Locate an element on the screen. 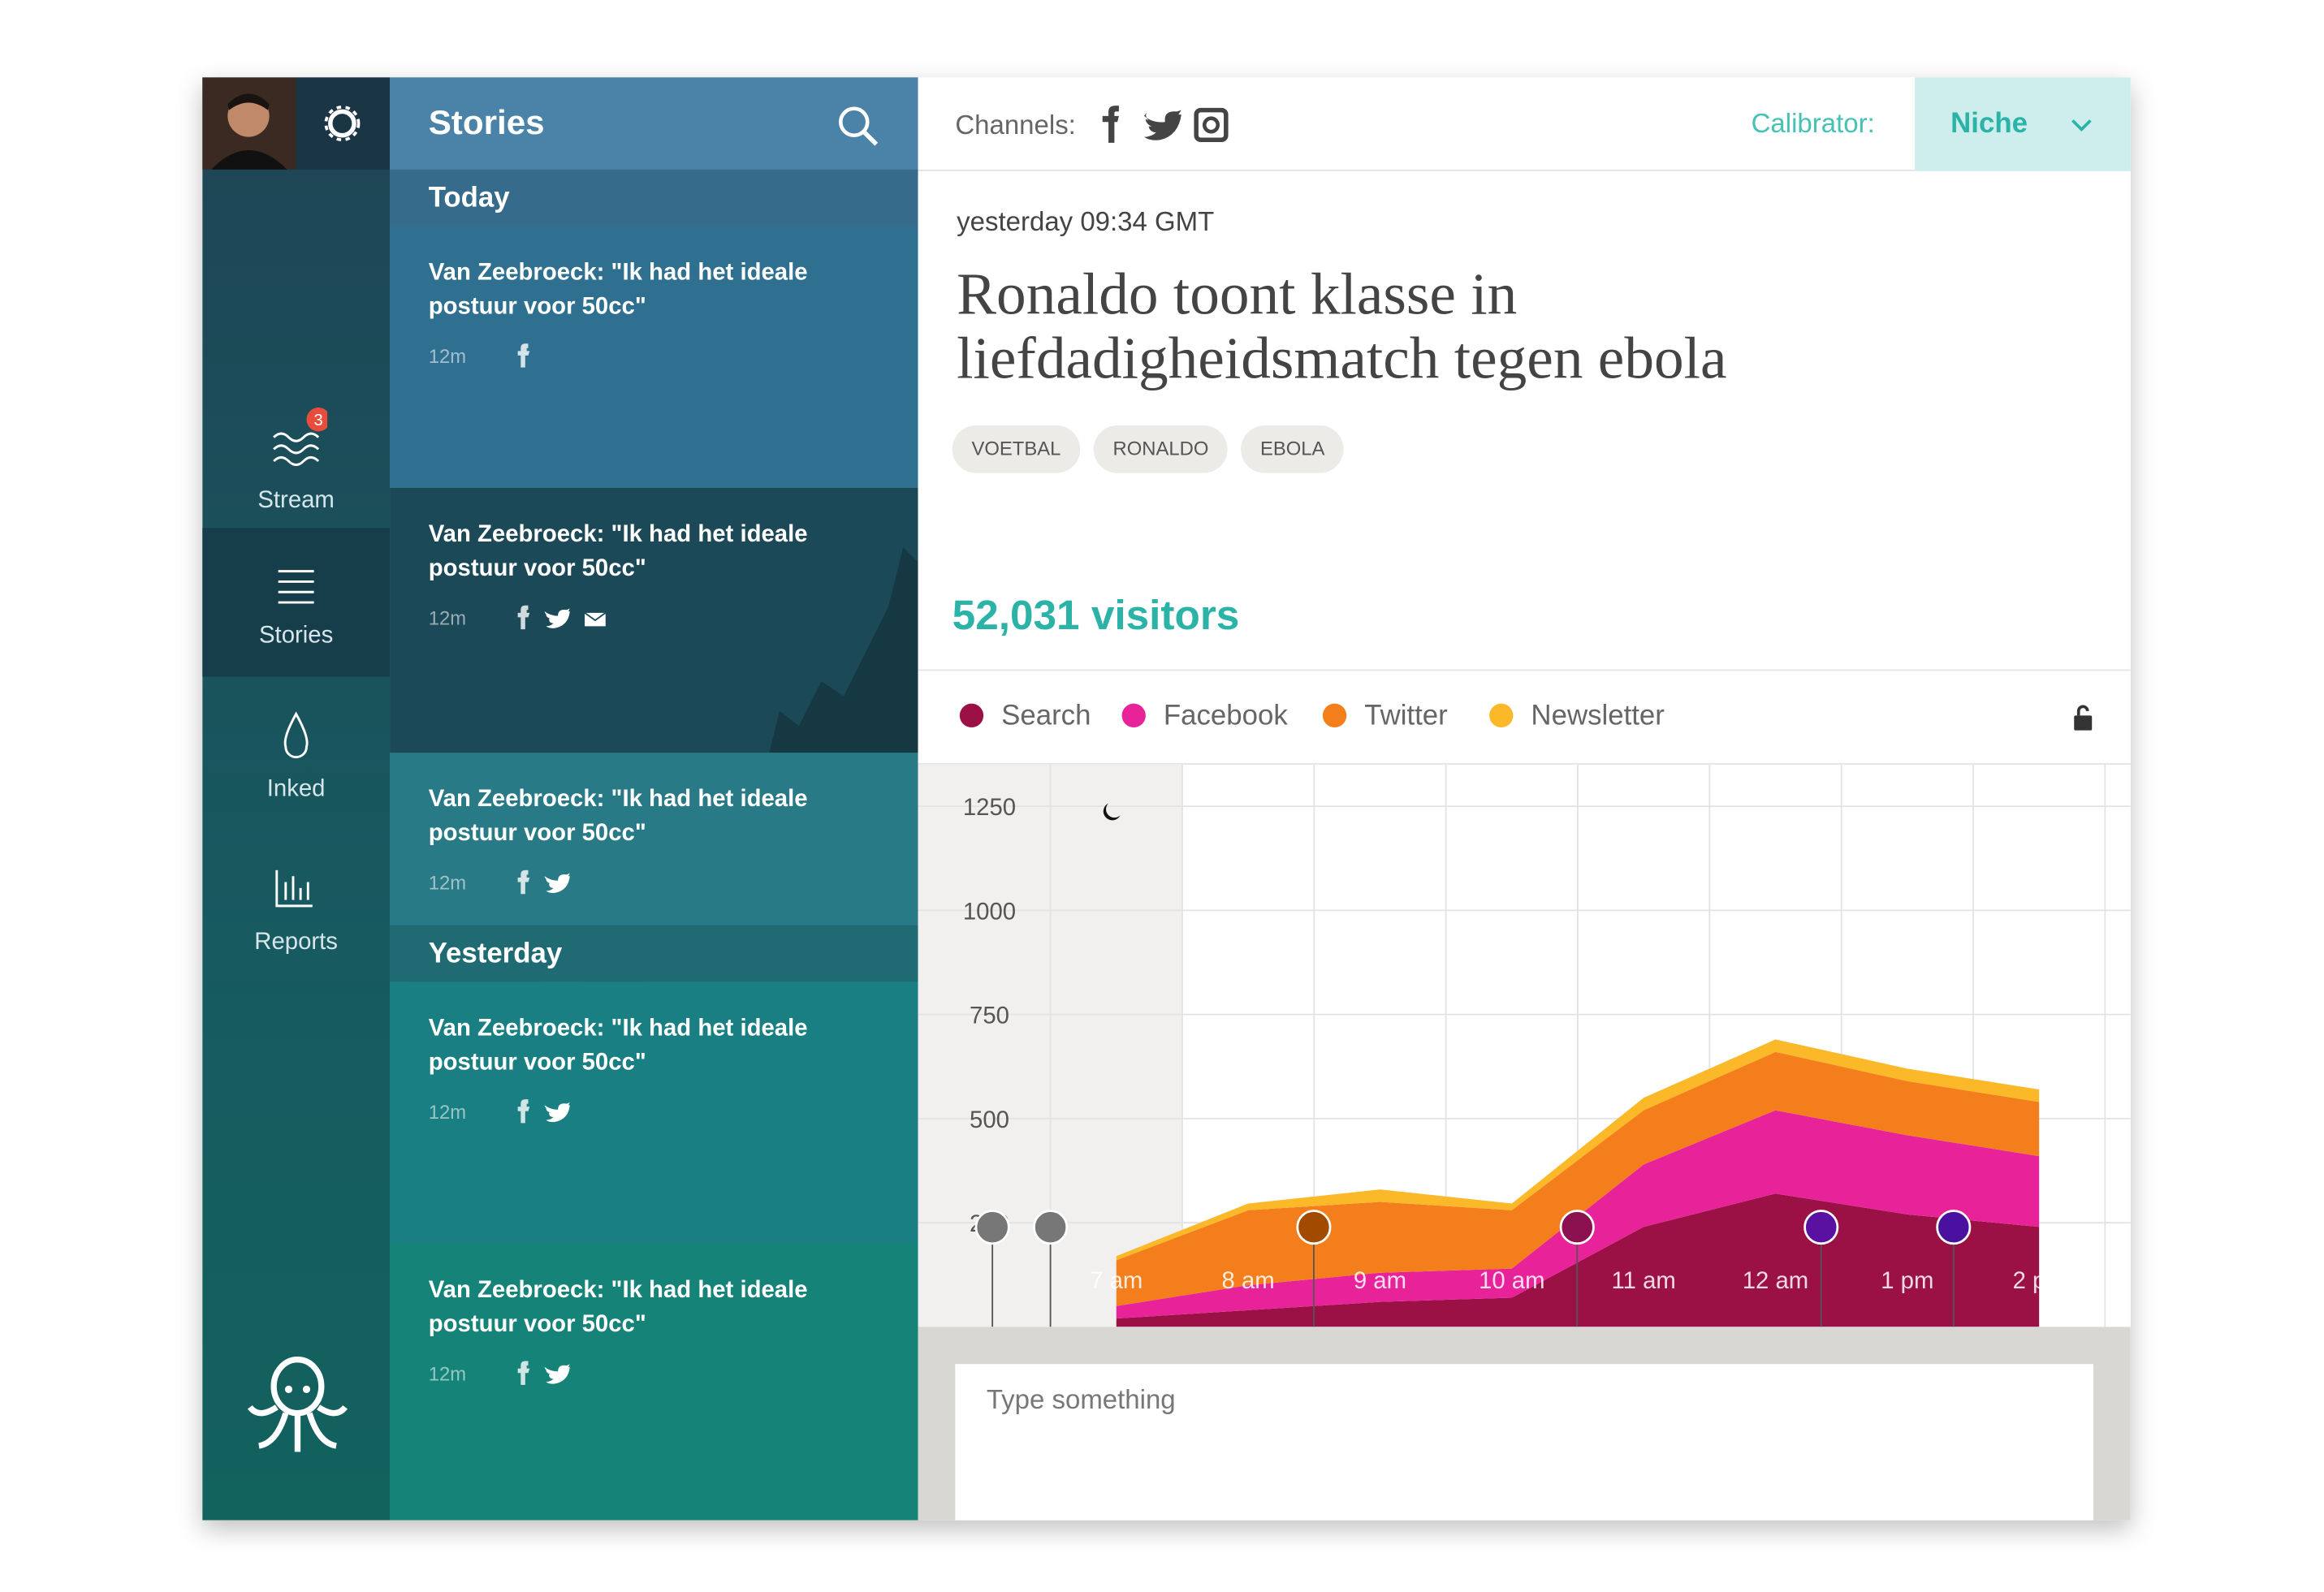  inked-icon is located at coordinates (296, 735).